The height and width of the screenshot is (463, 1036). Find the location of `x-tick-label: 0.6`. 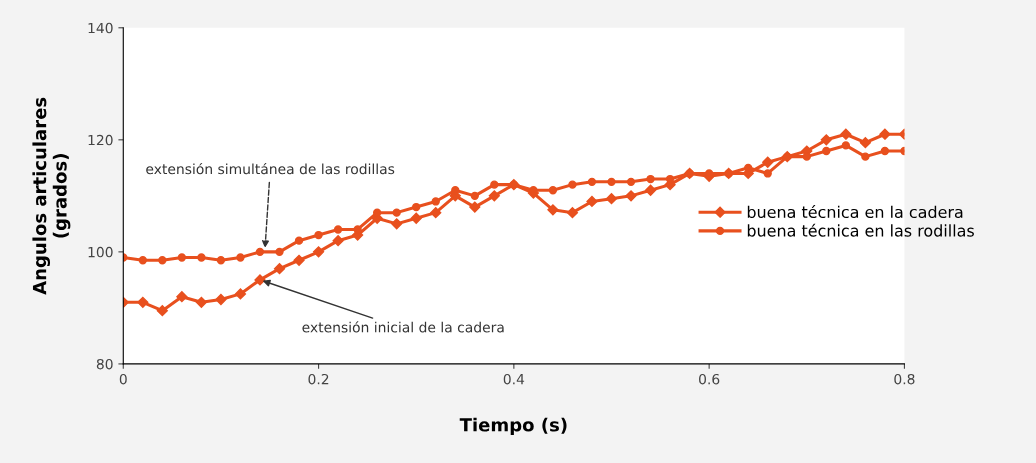

x-tick-label: 0.6 is located at coordinates (709, 379).